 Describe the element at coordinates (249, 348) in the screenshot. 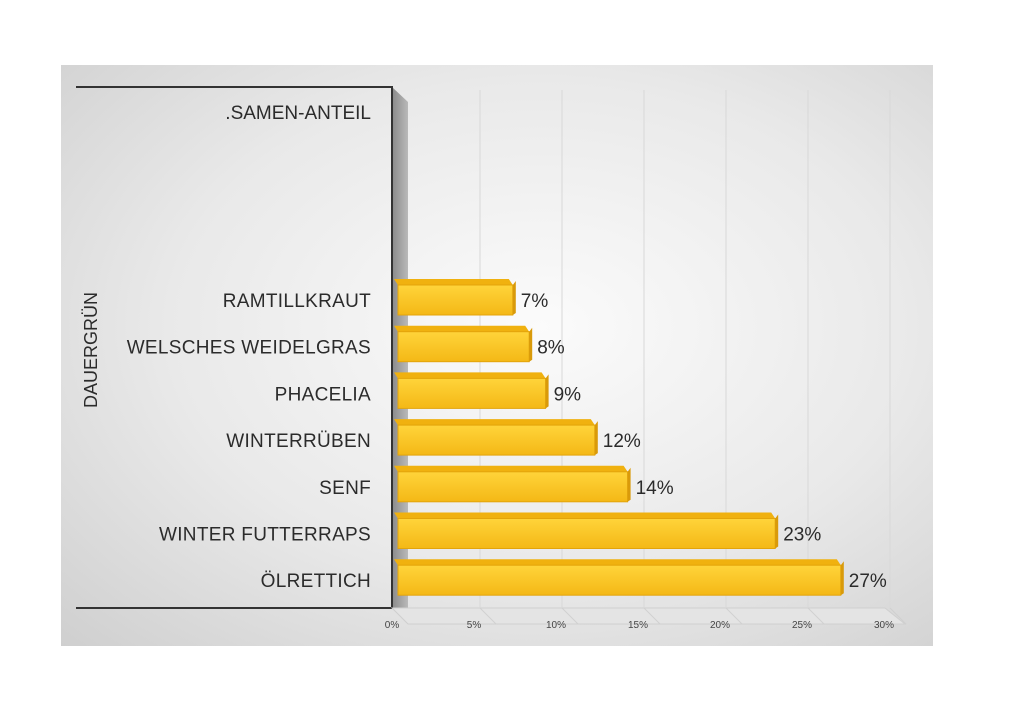

I see `category-label: WELSCHES WEIDELGRAS` at that location.